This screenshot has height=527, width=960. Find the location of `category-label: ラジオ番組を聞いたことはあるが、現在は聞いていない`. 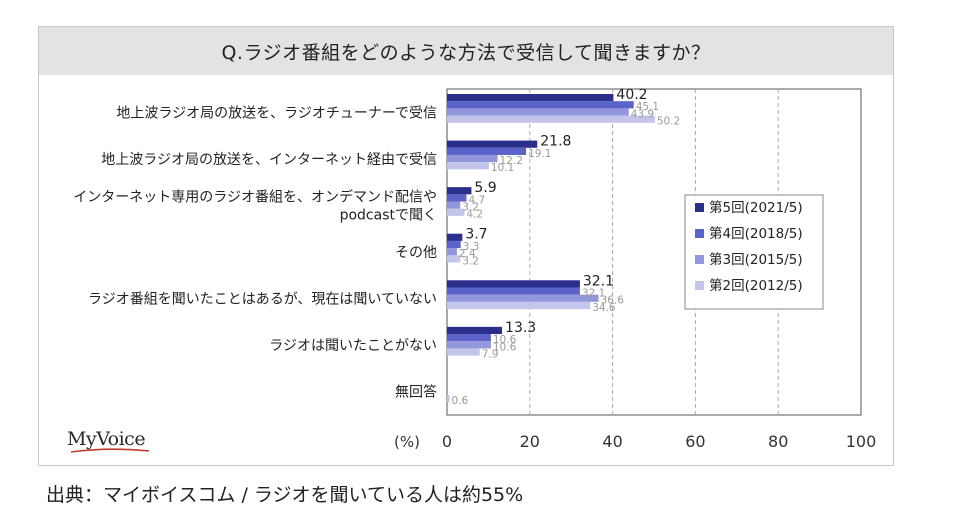

category-label: ラジオ番組を聞いたことはあるが、現在は聞いていない is located at coordinates (262, 300).